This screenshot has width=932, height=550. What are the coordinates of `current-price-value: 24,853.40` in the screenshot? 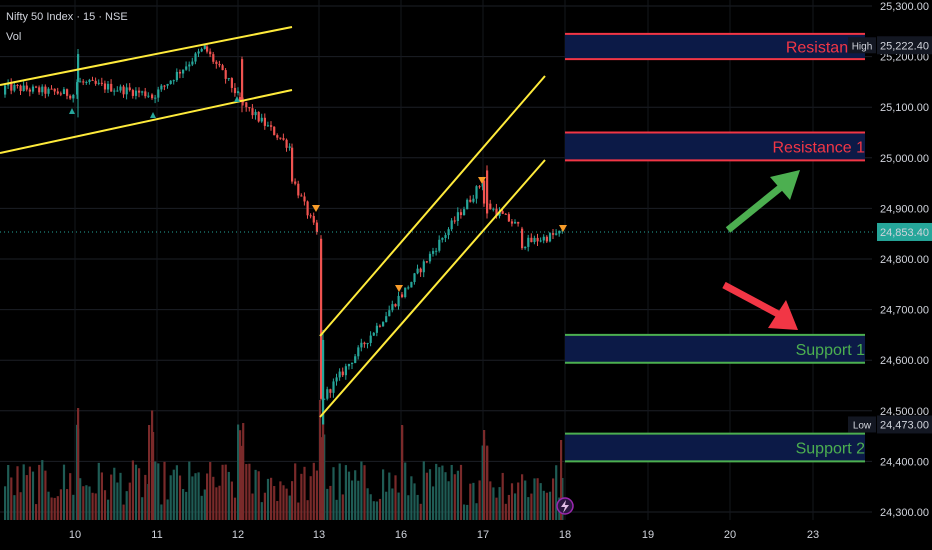 It's located at (904, 233).